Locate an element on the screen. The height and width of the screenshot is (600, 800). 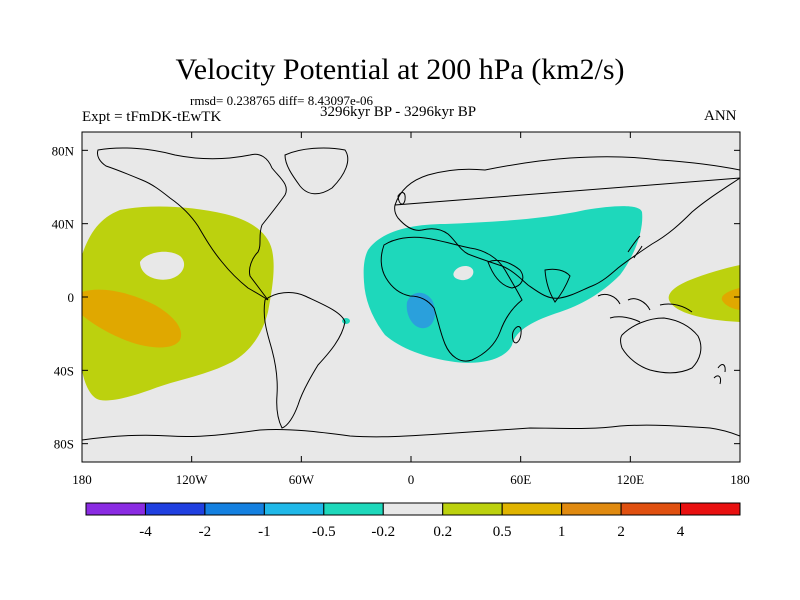
coast-australia is located at coordinates (661, 345).